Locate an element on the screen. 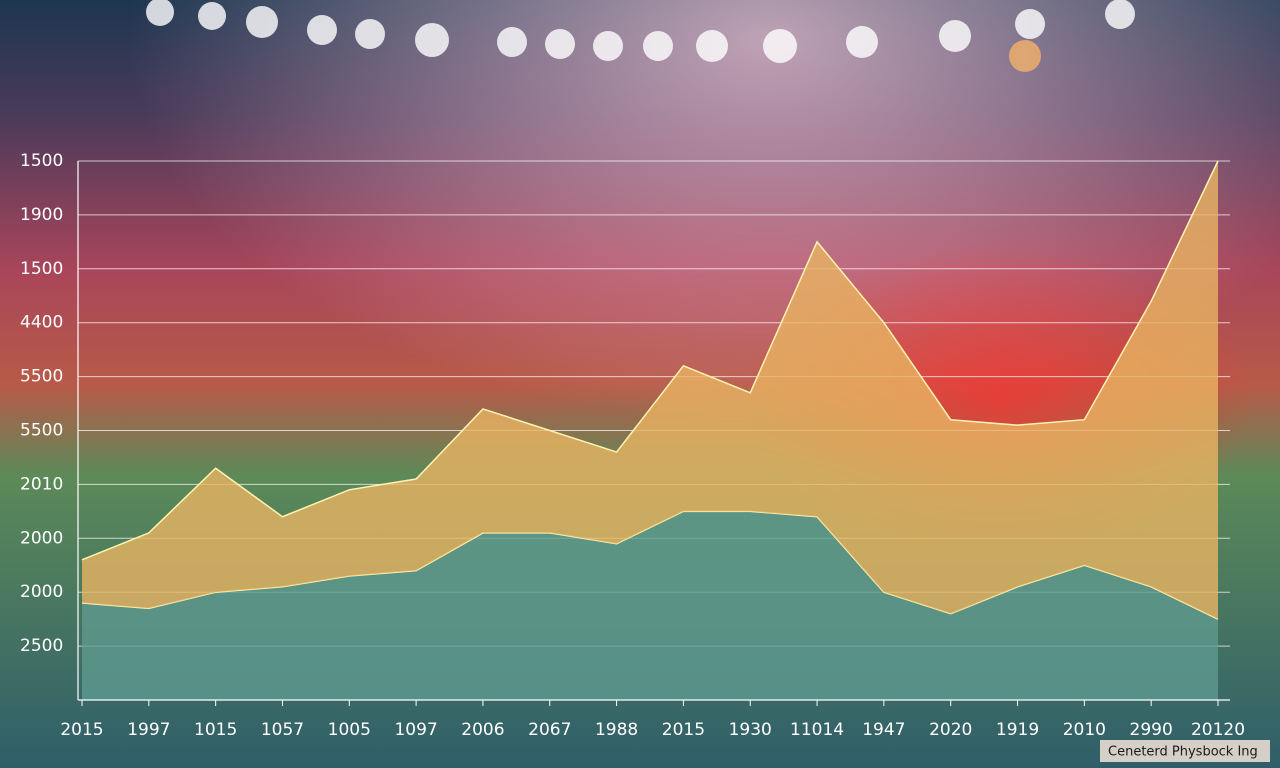 The height and width of the screenshot is (768, 1280). stadium-lights is located at coordinates (640, 36).